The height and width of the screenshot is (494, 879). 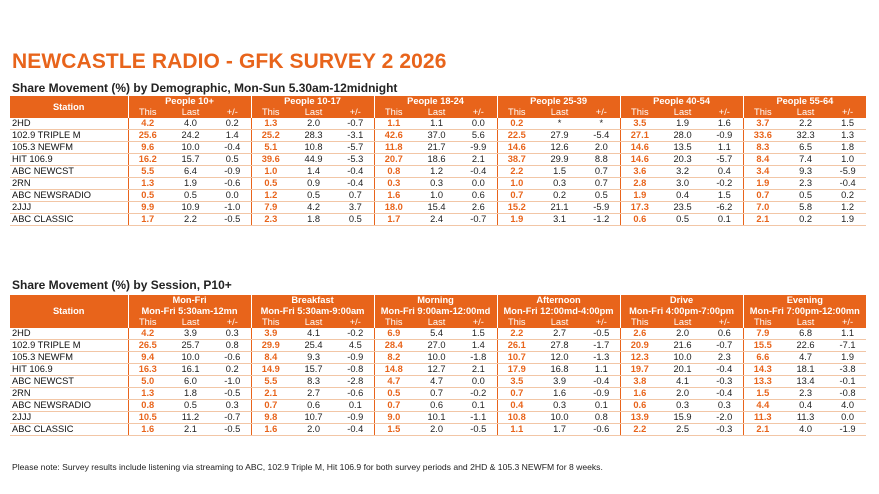 I want to click on change-value: -0.1, so click(x=848, y=381).